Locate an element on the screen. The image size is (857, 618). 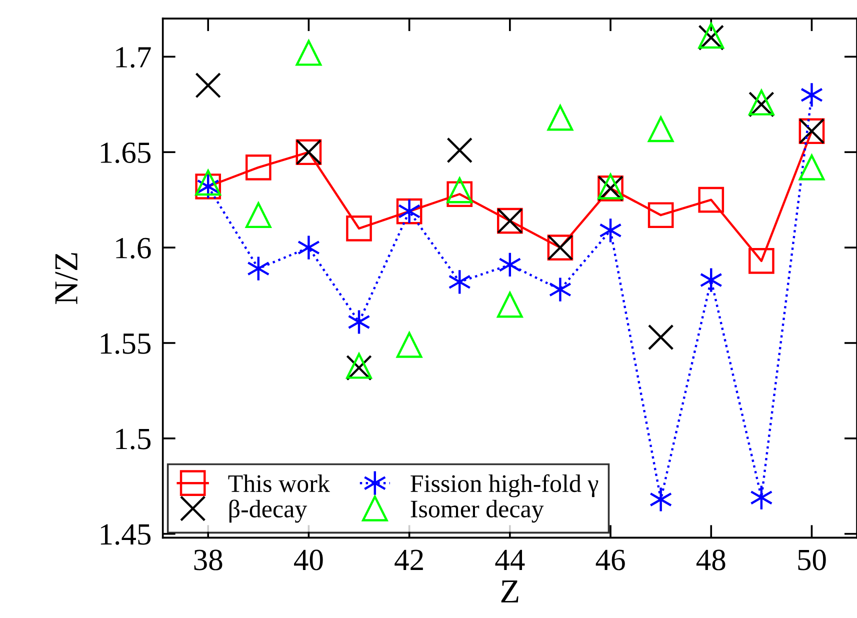
x-tick-label: 46 is located at coordinates (610, 560).